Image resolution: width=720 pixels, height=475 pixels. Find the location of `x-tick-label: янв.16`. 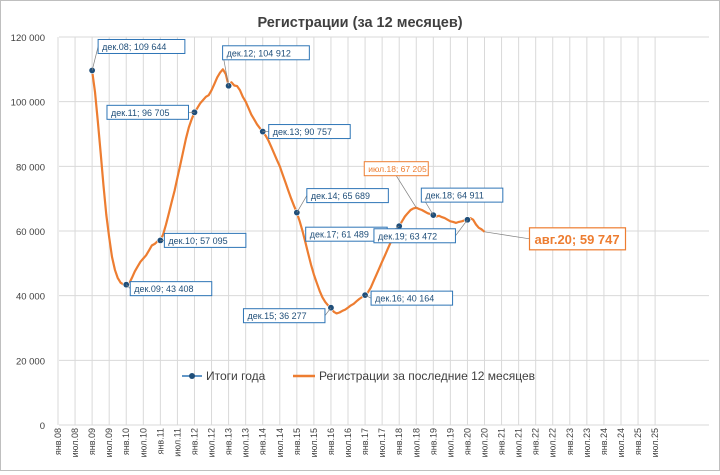

x-tick-label: янв.16 is located at coordinates (331, 441).